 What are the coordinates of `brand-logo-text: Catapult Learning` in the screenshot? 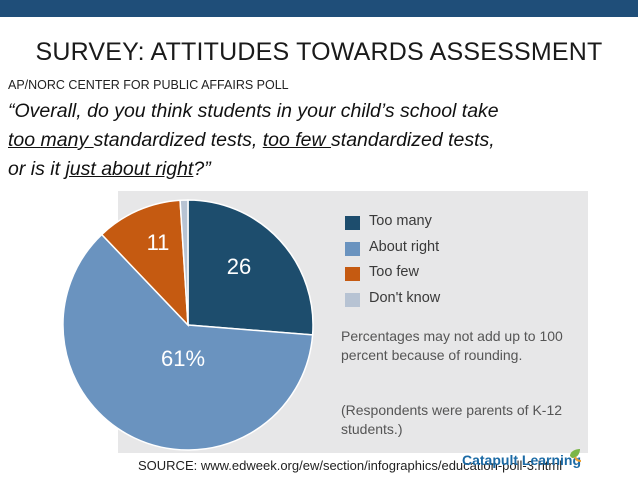 It's located at (522, 460).